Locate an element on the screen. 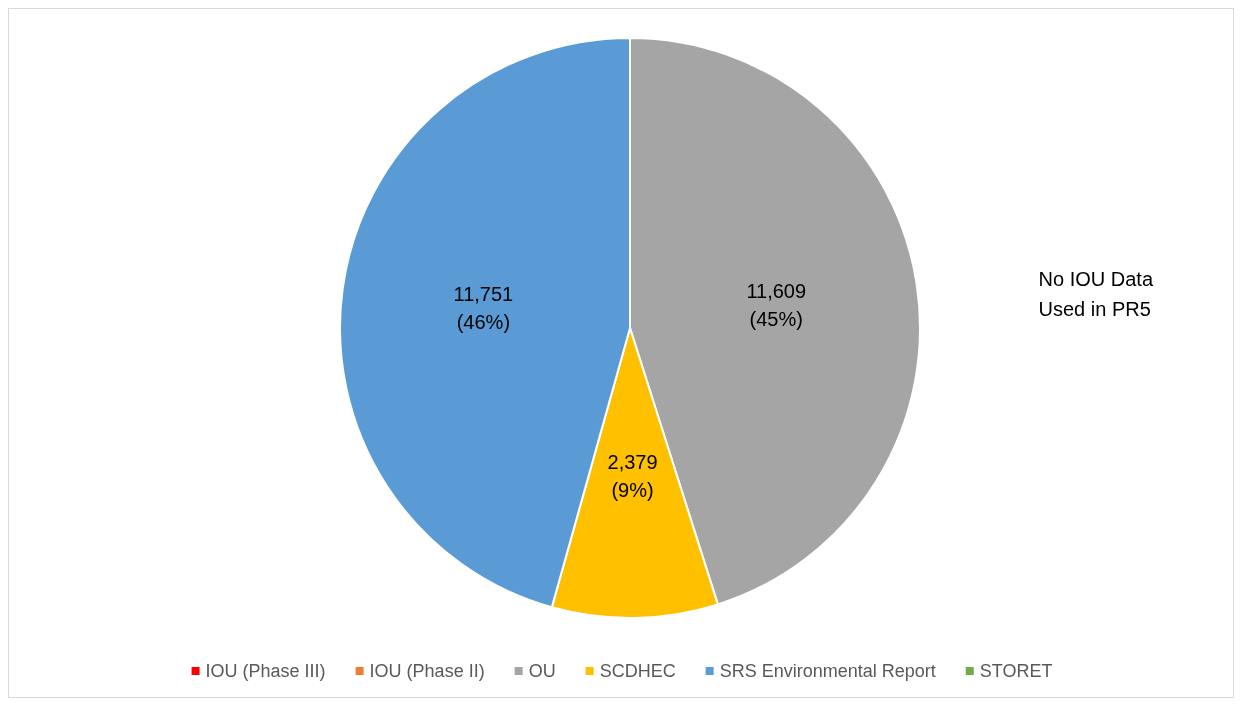  legend-label: OU is located at coordinates (542, 671).